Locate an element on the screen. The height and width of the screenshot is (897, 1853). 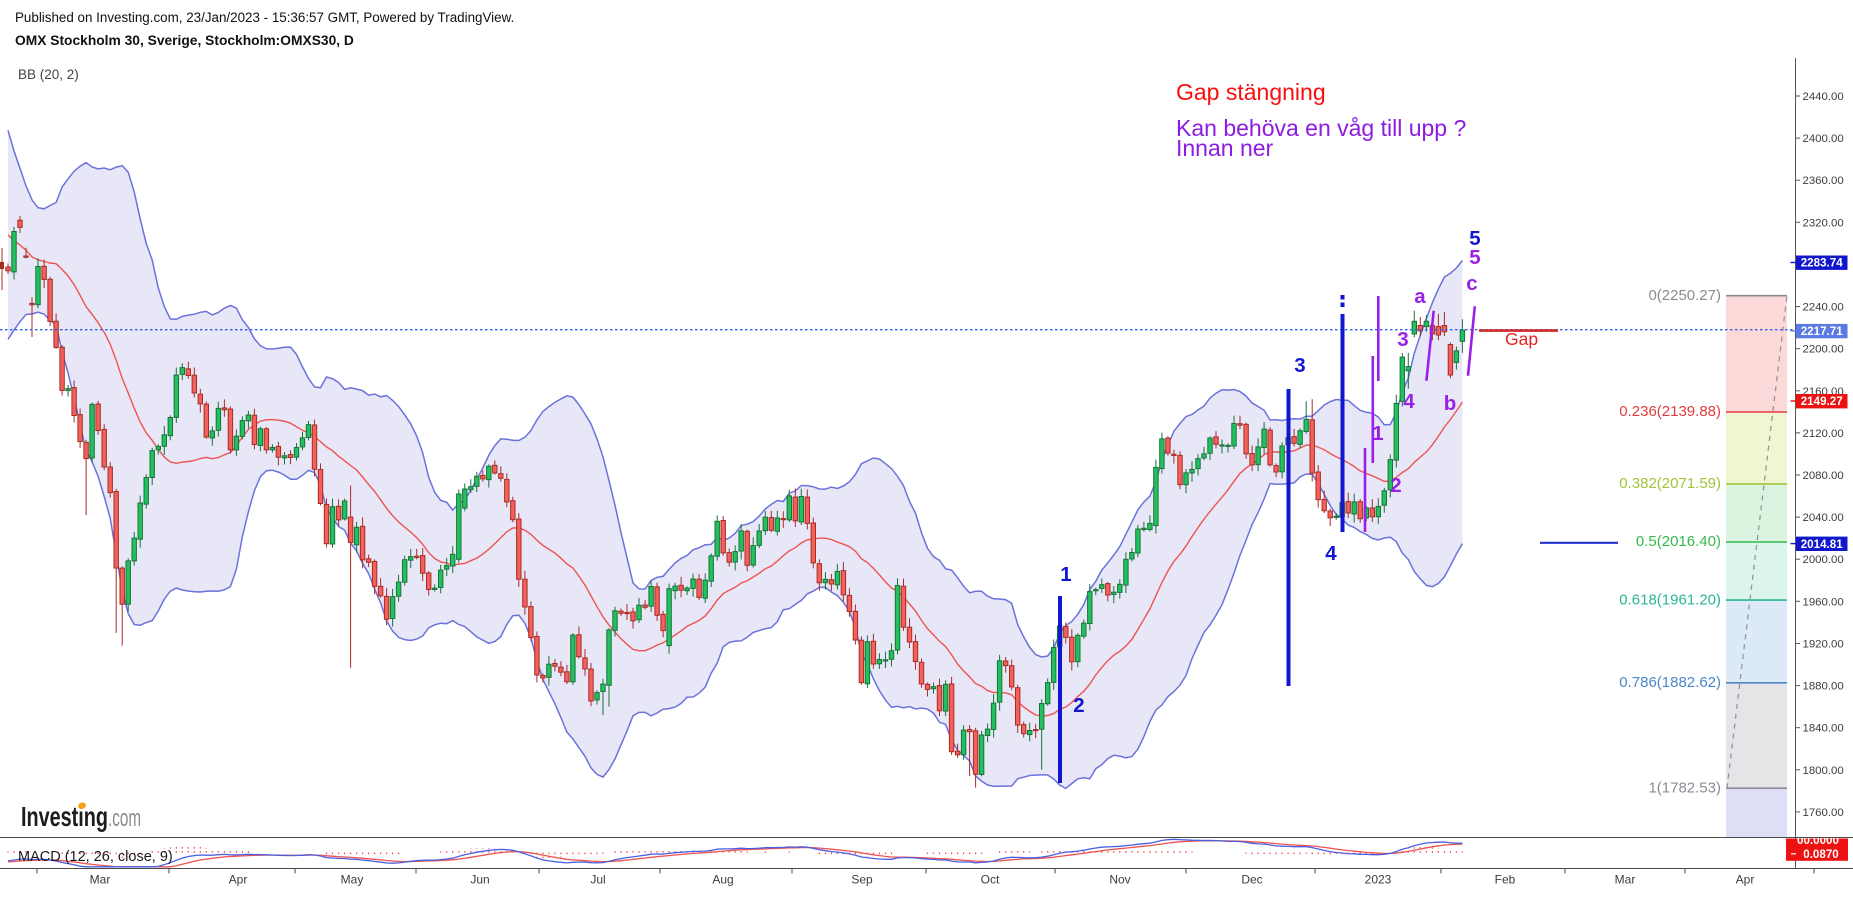
svg-text: Investing is located at coordinates (64, 816).